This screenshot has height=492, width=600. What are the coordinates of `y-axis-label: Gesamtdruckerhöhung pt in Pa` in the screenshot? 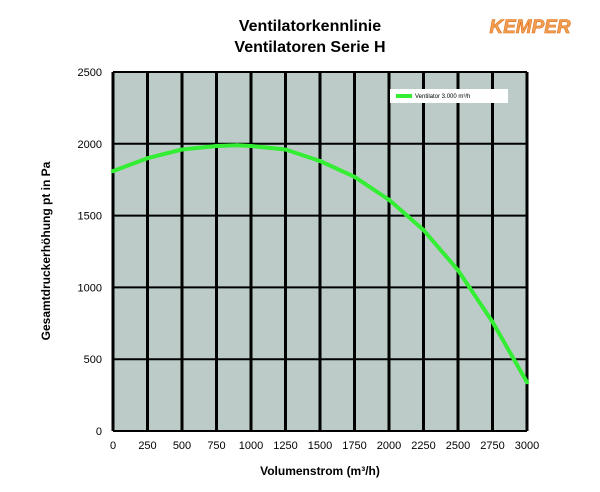 It's located at (46, 250).